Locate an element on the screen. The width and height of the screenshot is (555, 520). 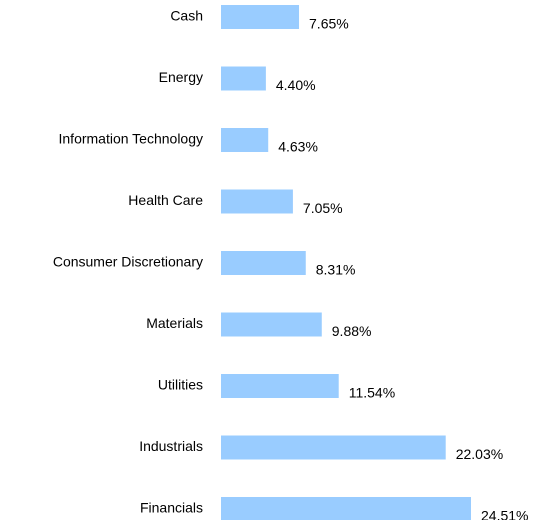
value-label: 24.51% is located at coordinates (504, 514).